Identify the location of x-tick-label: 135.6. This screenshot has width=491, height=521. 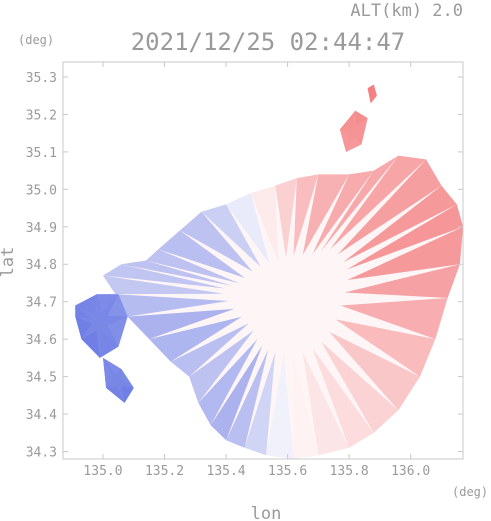
(287, 471).